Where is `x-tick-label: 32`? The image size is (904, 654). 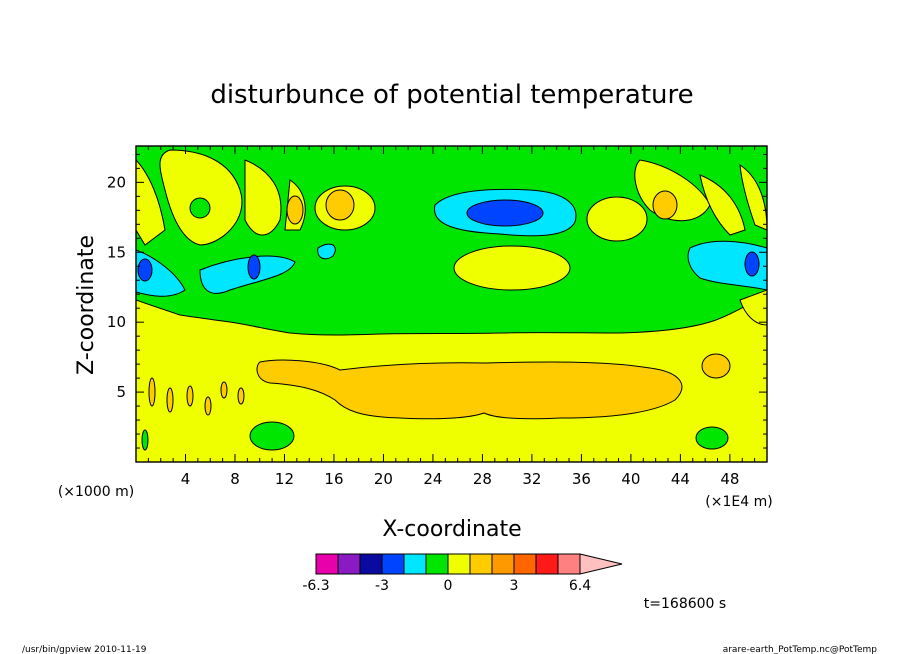 x-tick-label: 32 is located at coordinates (531, 479).